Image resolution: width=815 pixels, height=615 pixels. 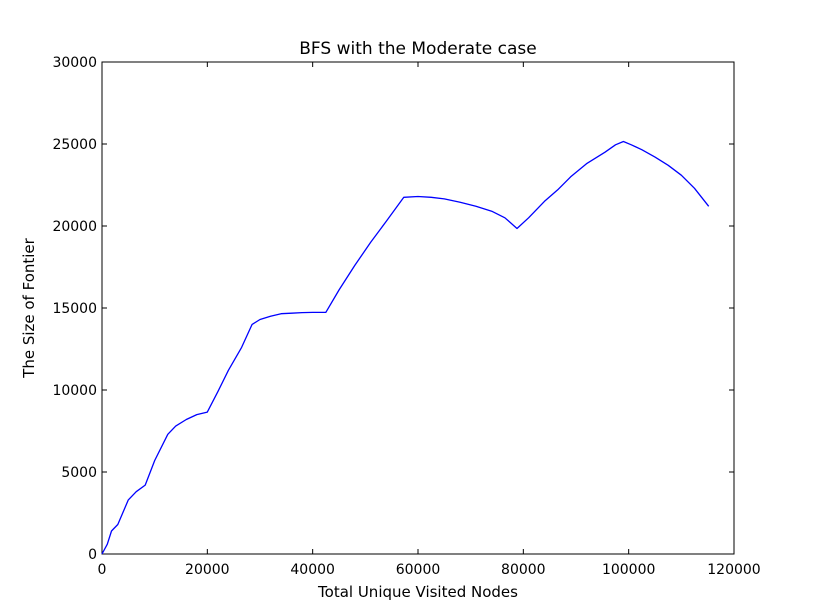 I want to click on x-tick-label: 60000, so click(x=418, y=570).